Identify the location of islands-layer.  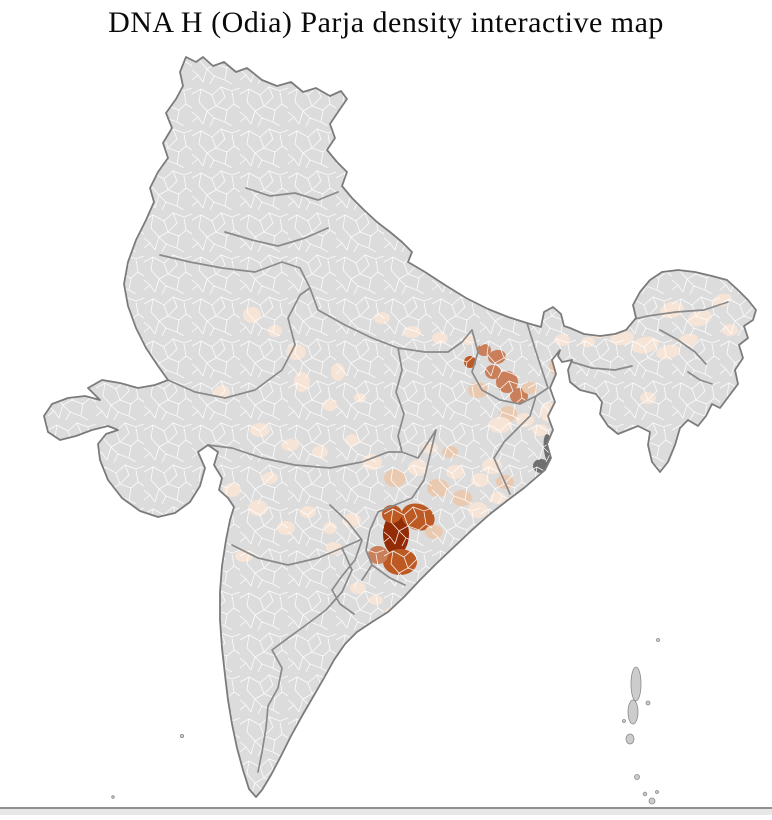
(385, 721).